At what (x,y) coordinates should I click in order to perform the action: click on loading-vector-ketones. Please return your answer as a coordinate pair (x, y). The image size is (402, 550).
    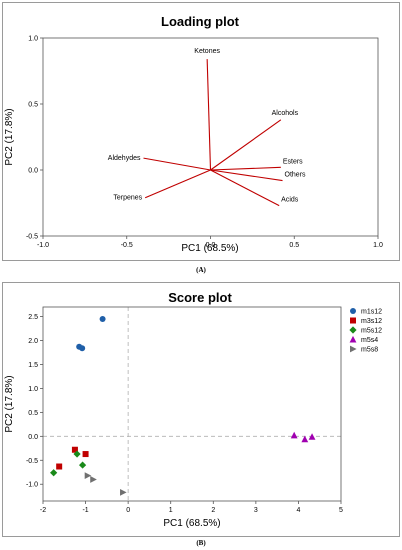
    Looking at the image, I should click on (209, 115).